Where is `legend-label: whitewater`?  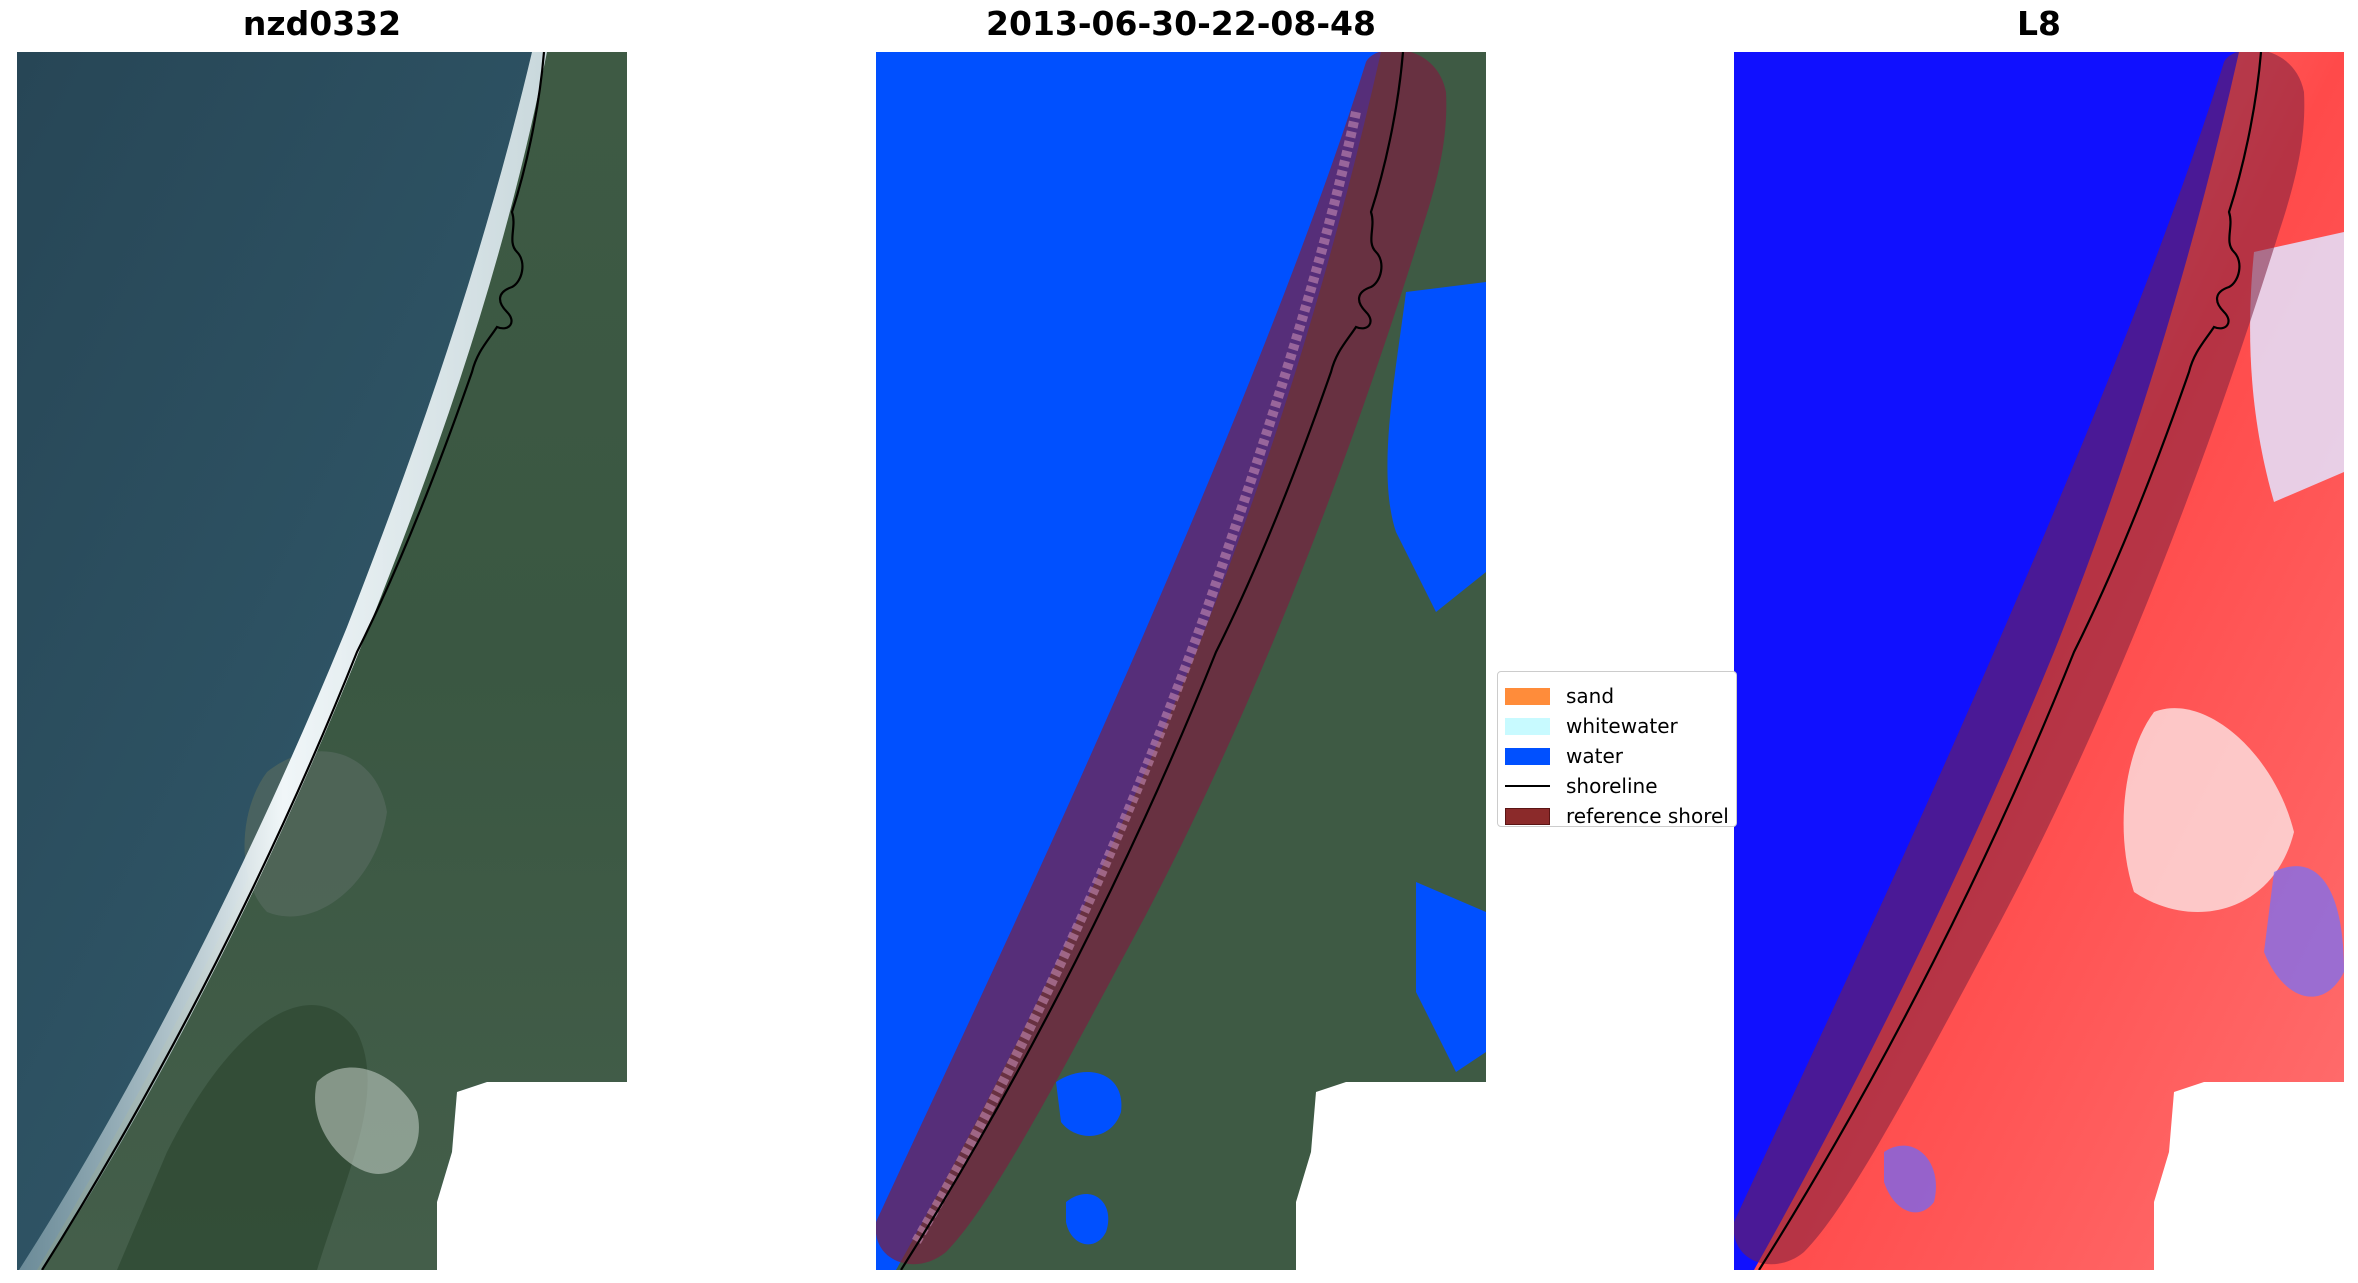 legend-label: whitewater is located at coordinates (1622, 726).